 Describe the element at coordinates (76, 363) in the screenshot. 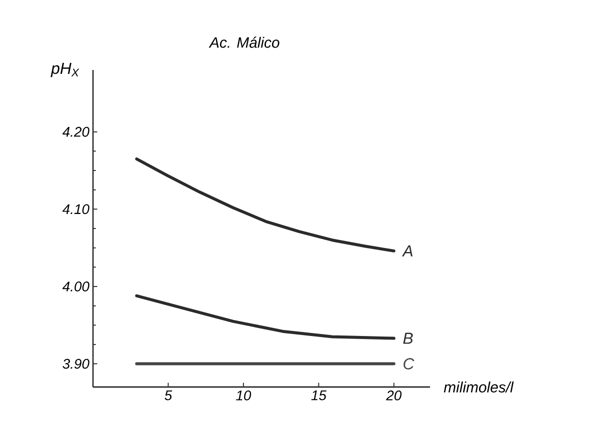

I see `y-tick-label: 3.90` at that location.